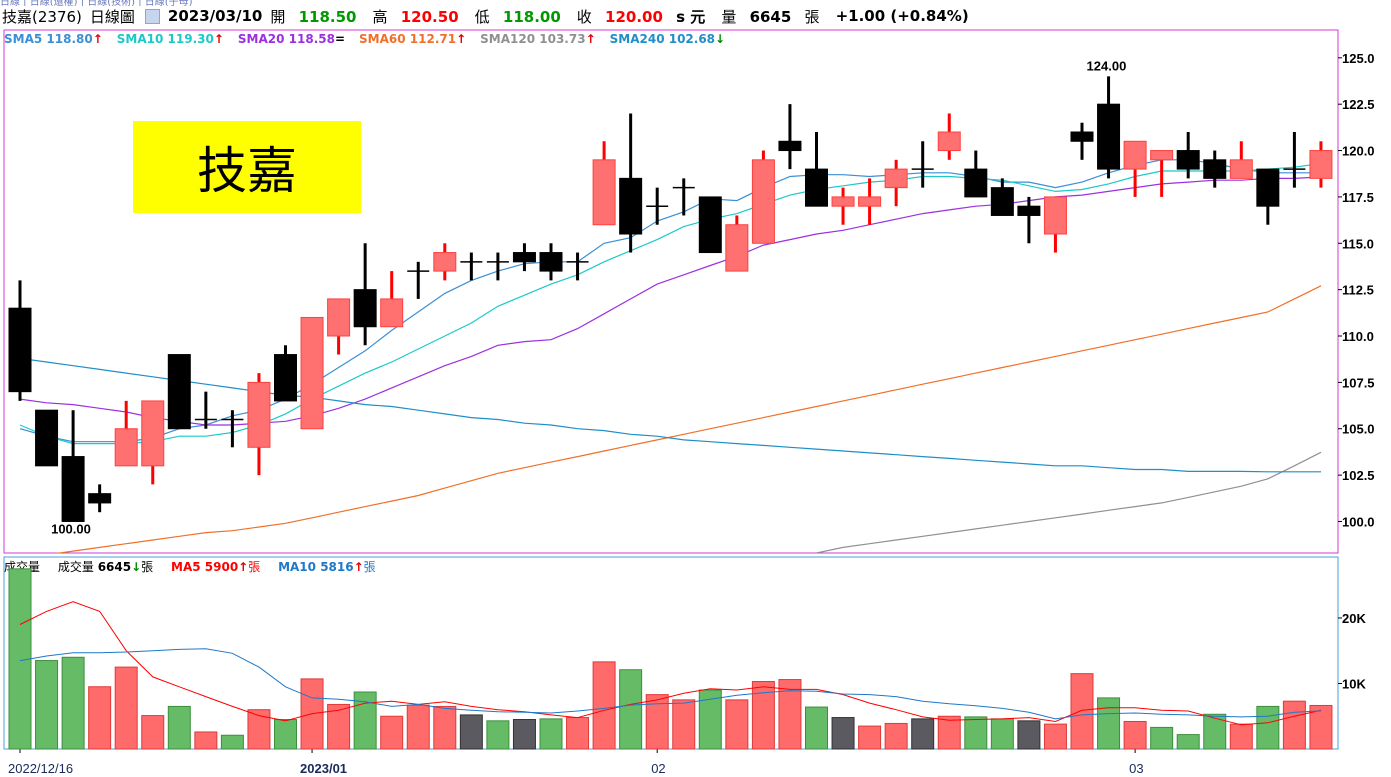 This screenshot has height=777, width=1391. I want to click on volume-label: 量, so click(729, 16).